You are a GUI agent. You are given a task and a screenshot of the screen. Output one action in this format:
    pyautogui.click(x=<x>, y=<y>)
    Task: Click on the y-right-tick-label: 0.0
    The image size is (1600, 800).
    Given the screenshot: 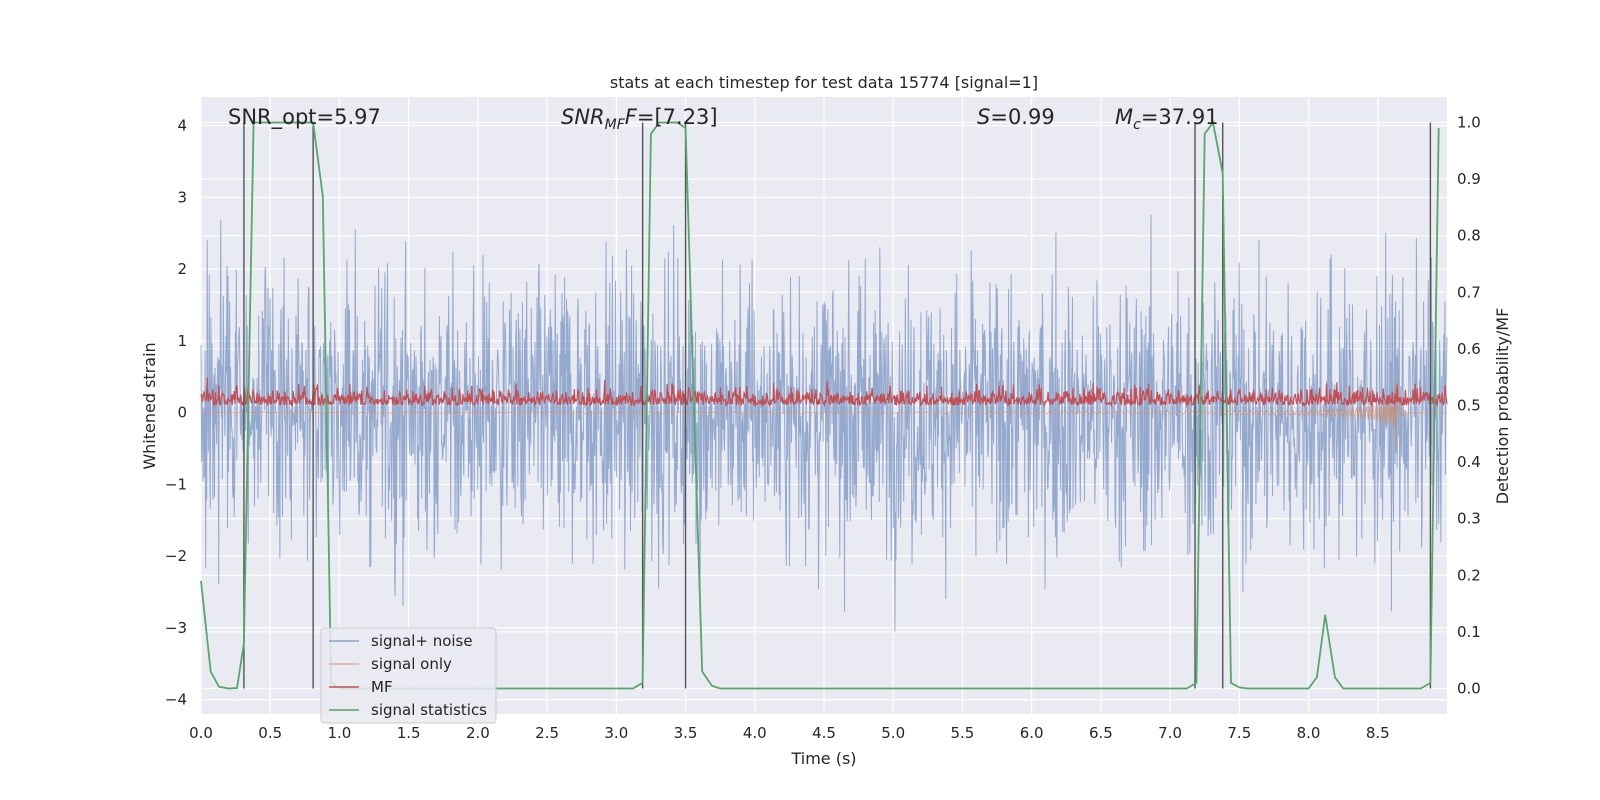 What is the action you would take?
    pyautogui.click(x=1469, y=689)
    